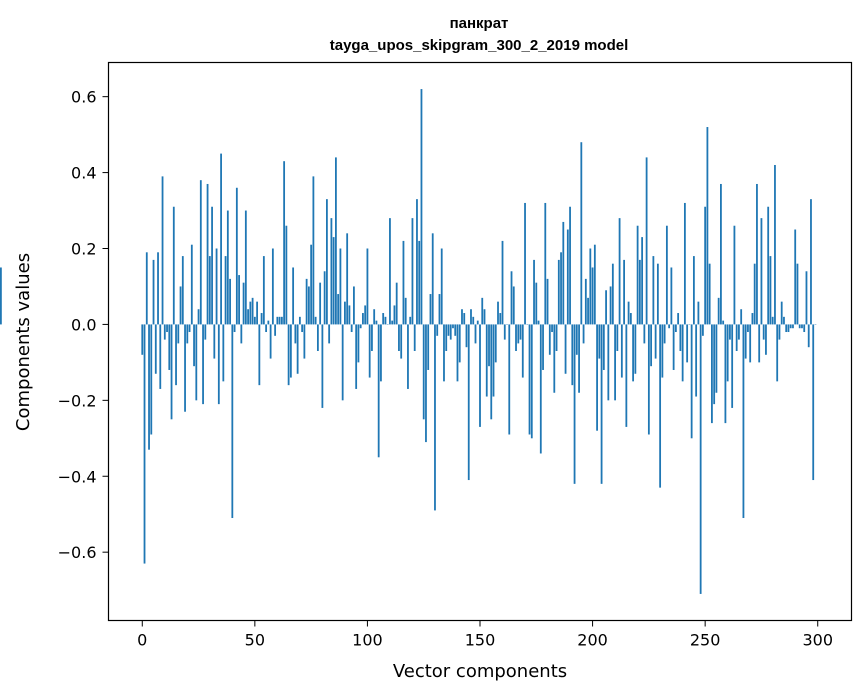 The width and height of the screenshot is (867, 696). I want to click on x-tick-label: 150, so click(480, 640).